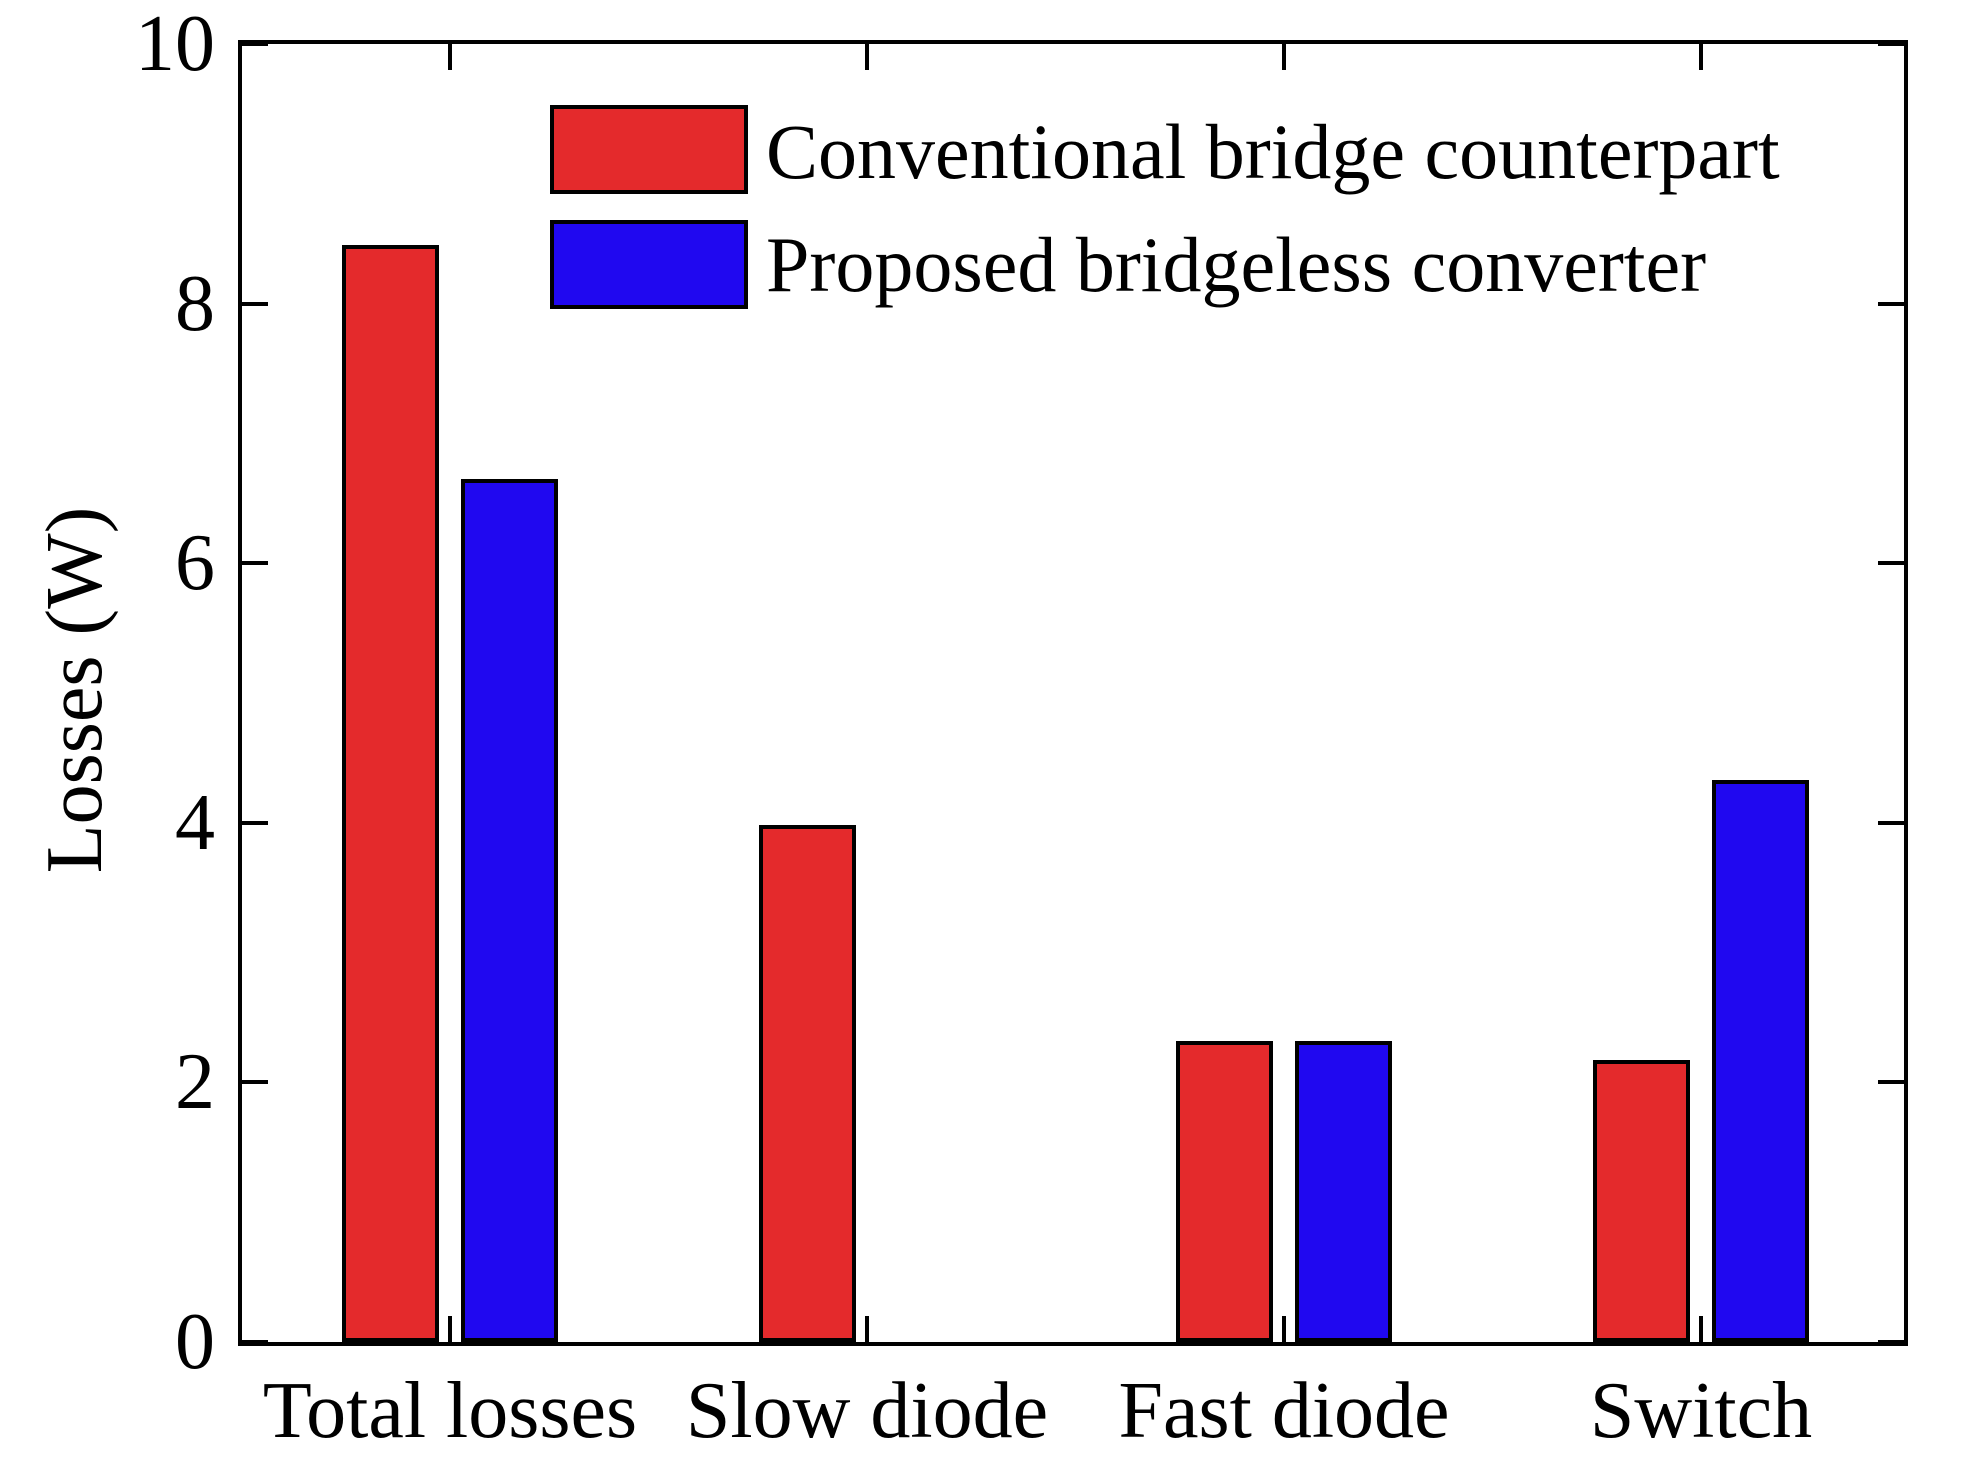 The height and width of the screenshot is (1484, 1964). Describe the element at coordinates (1236, 264) in the screenshot. I see `legend-label-proposed: Proposed bridgeless converter` at that location.